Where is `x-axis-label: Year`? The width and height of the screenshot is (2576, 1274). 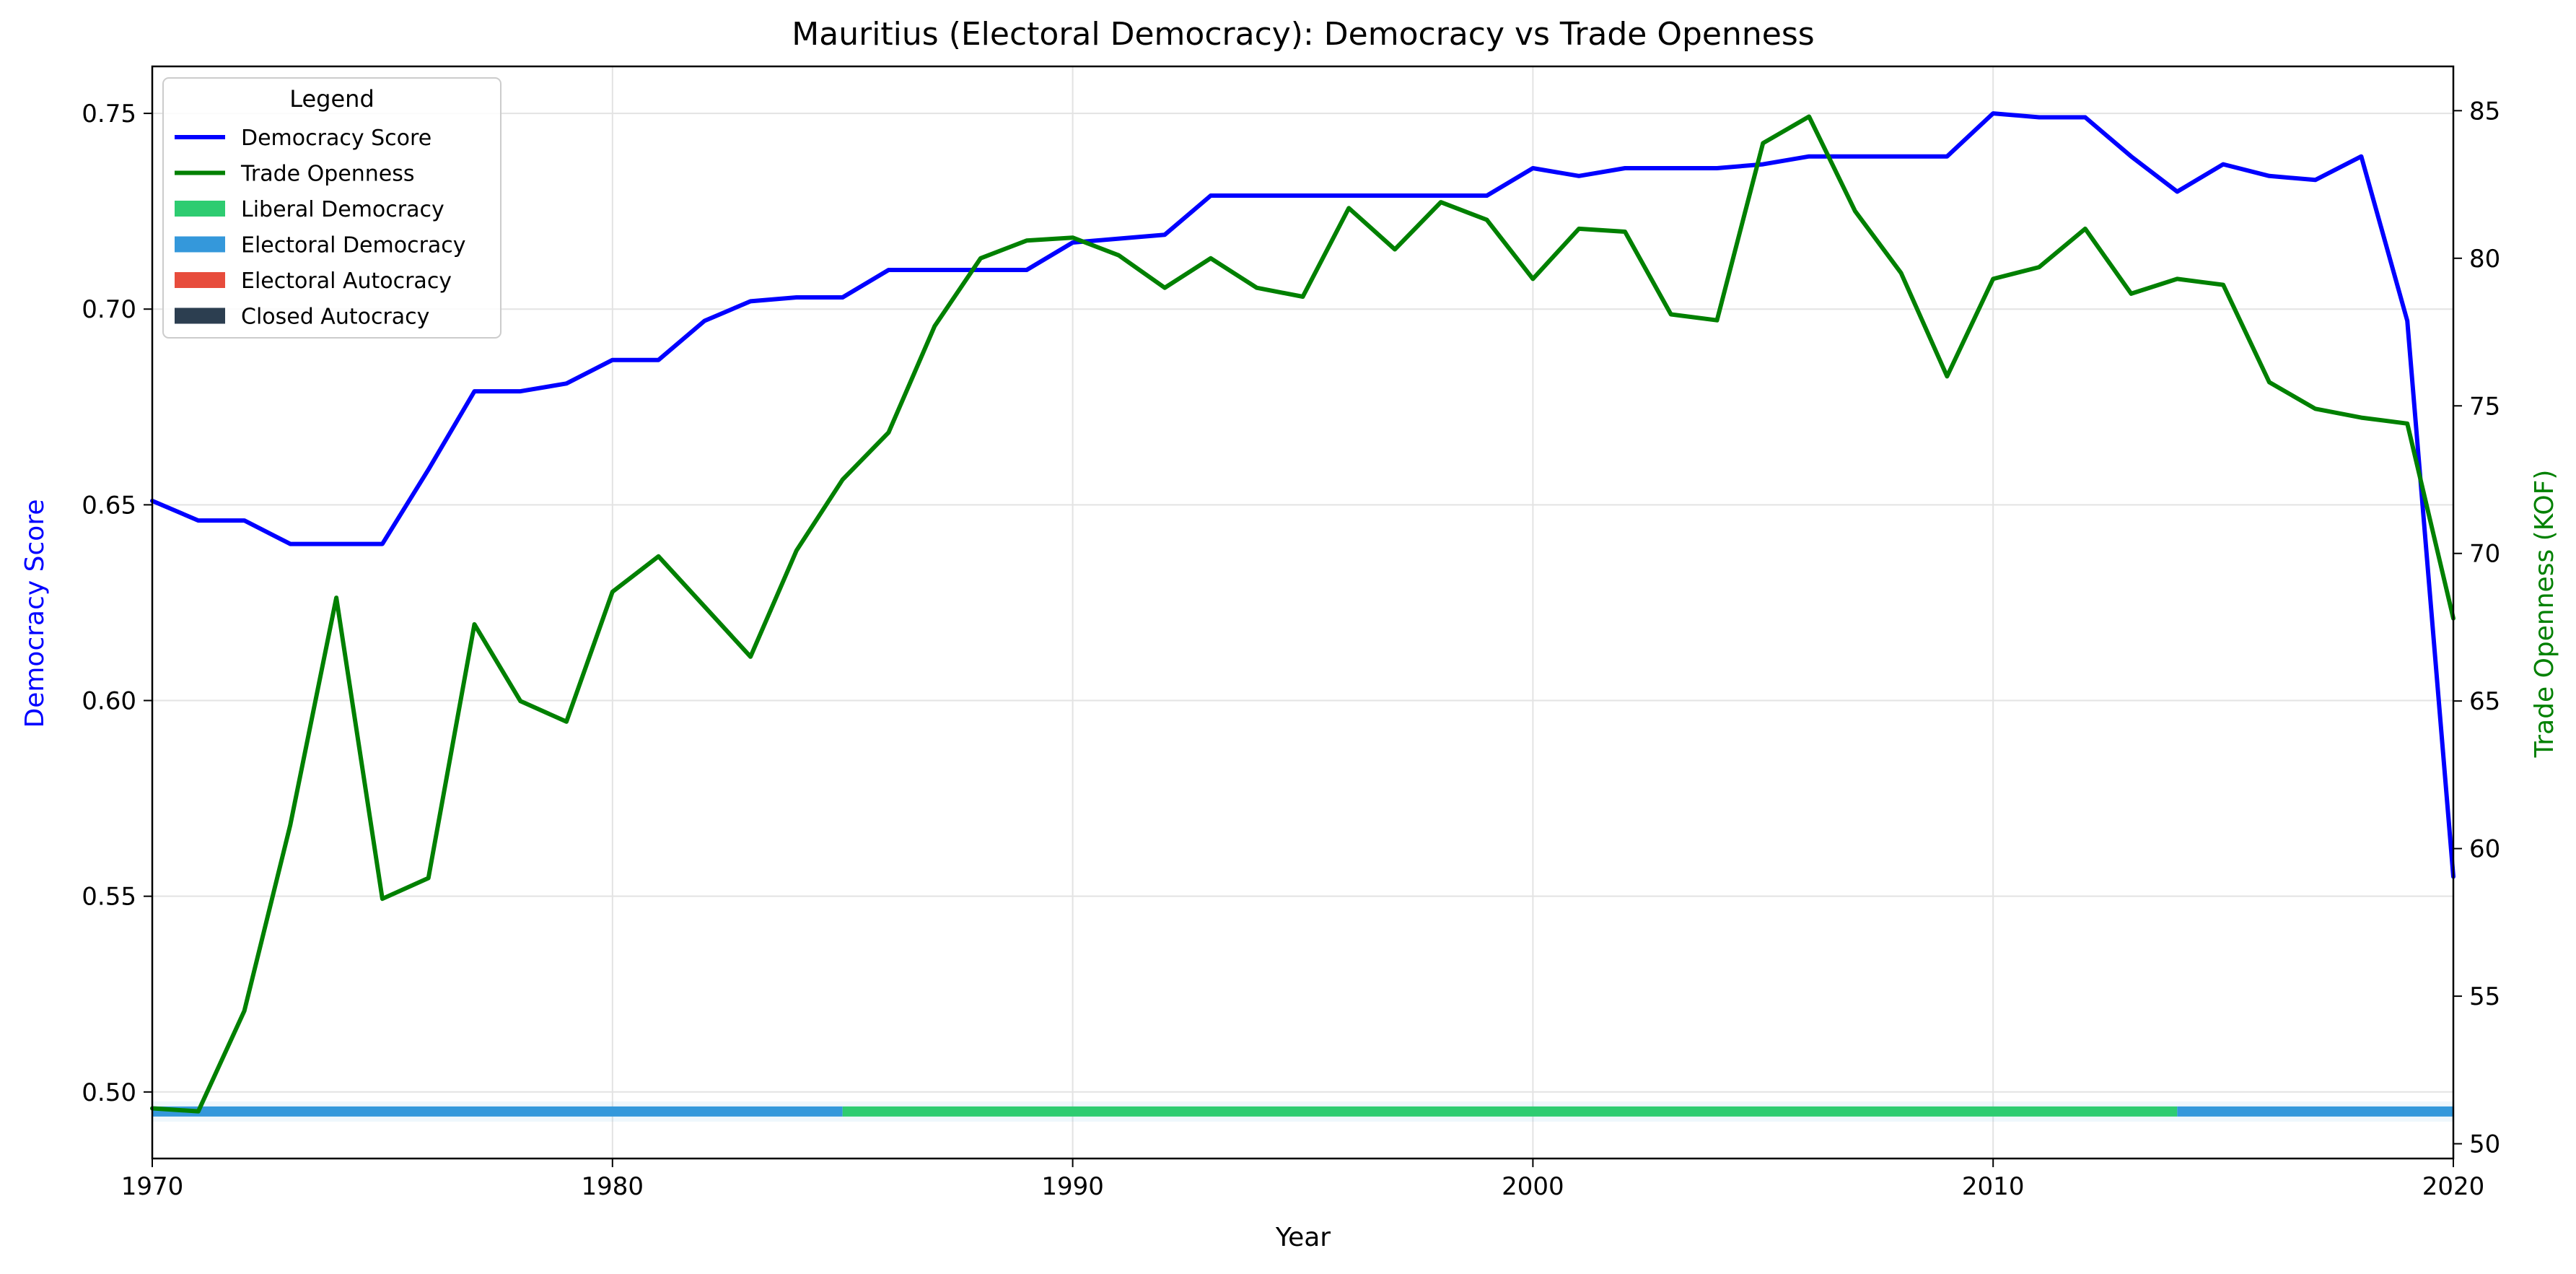 x-axis-label: Year is located at coordinates (1303, 1237).